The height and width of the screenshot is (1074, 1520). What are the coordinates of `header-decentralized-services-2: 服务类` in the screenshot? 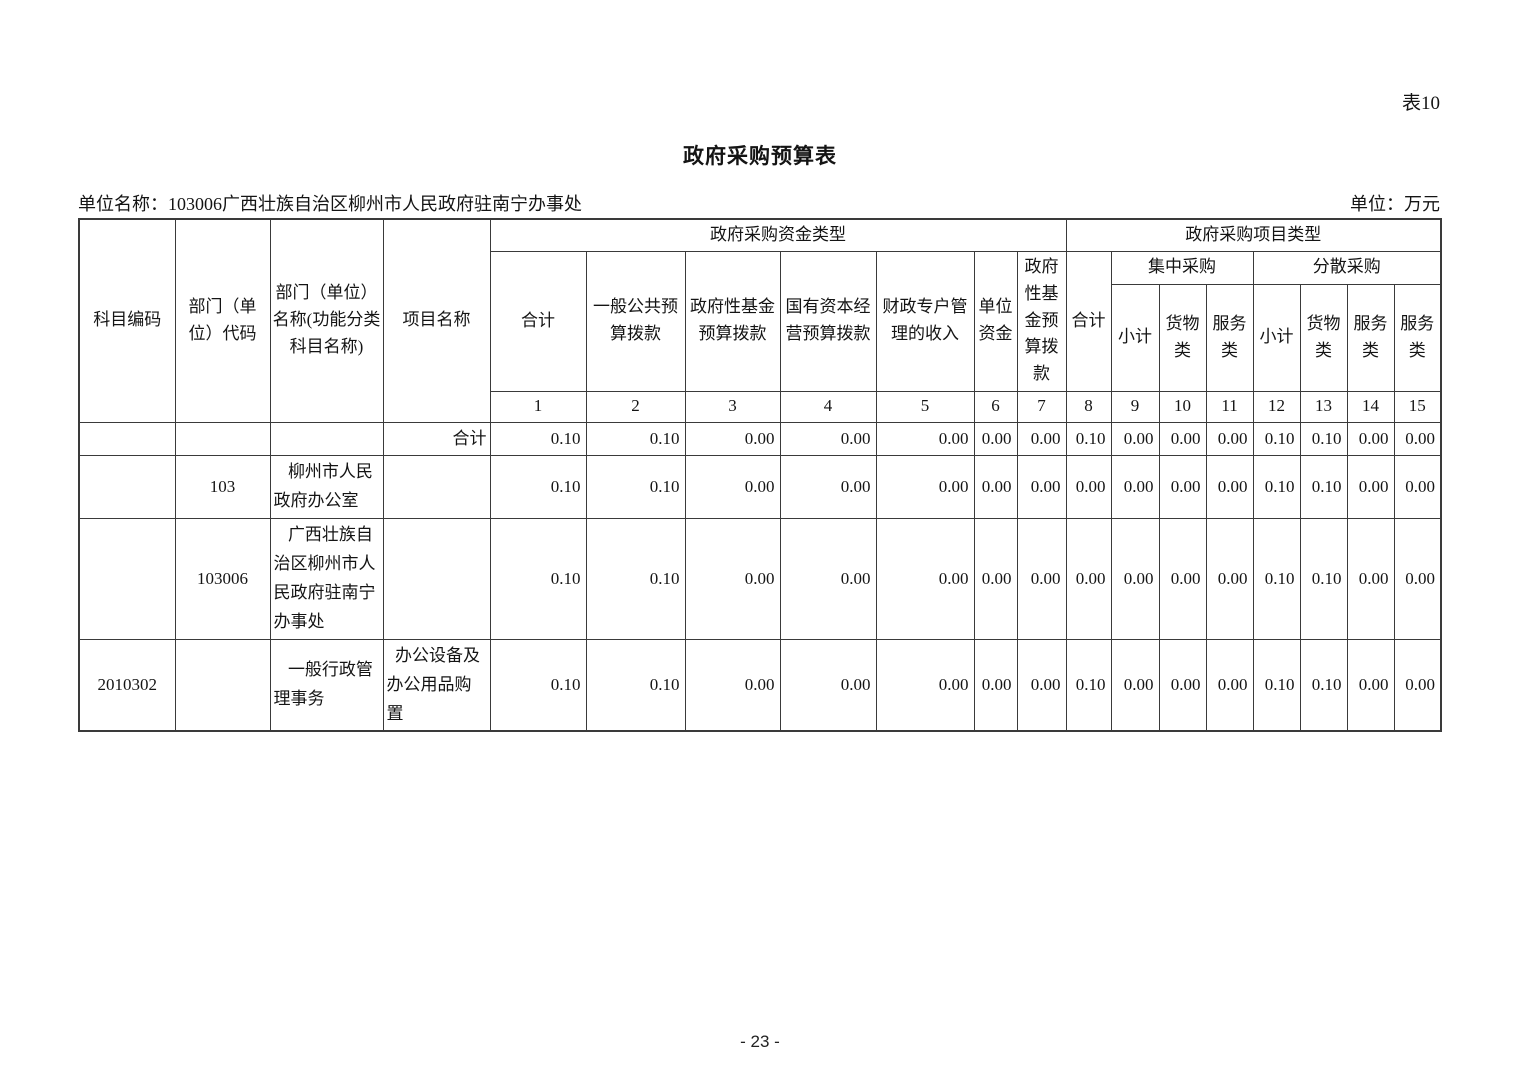 It's located at (1417, 337).